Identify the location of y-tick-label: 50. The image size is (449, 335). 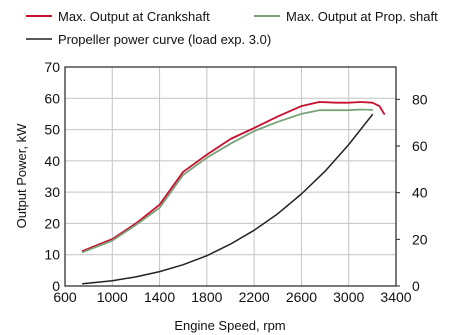
(52, 130).